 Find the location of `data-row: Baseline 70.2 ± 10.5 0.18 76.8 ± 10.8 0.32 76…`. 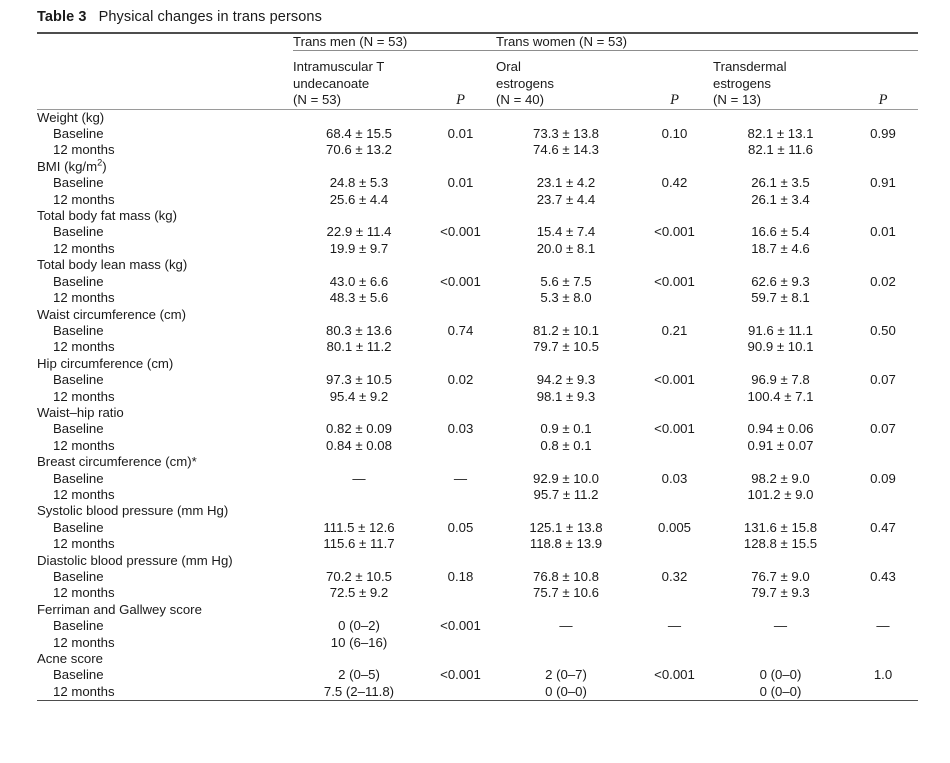

data-row: Baseline 70.2 ± 10.5 0.18 76.8 ± 10.8 0.32 76… is located at coordinates (477, 577).